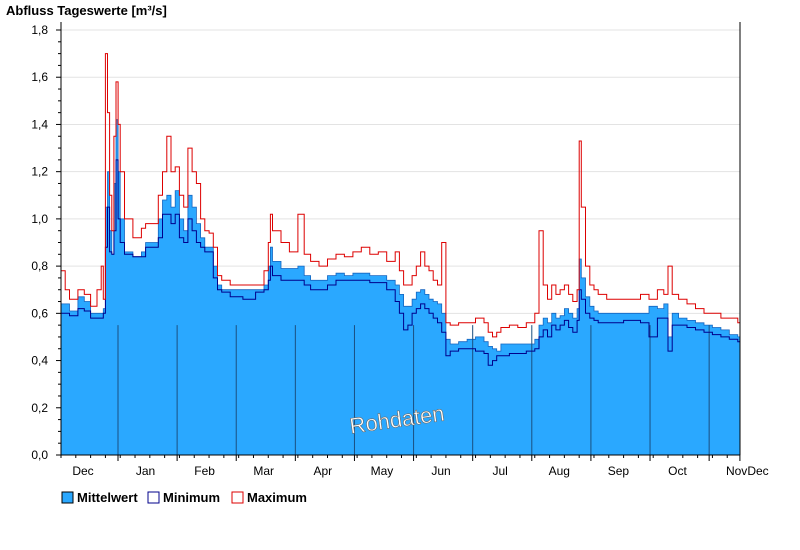 The height and width of the screenshot is (550, 800). What do you see at coordinates (559, 471) in the screenshot?
I see `x-month-label: Aug` at bounding box center [559, 471].